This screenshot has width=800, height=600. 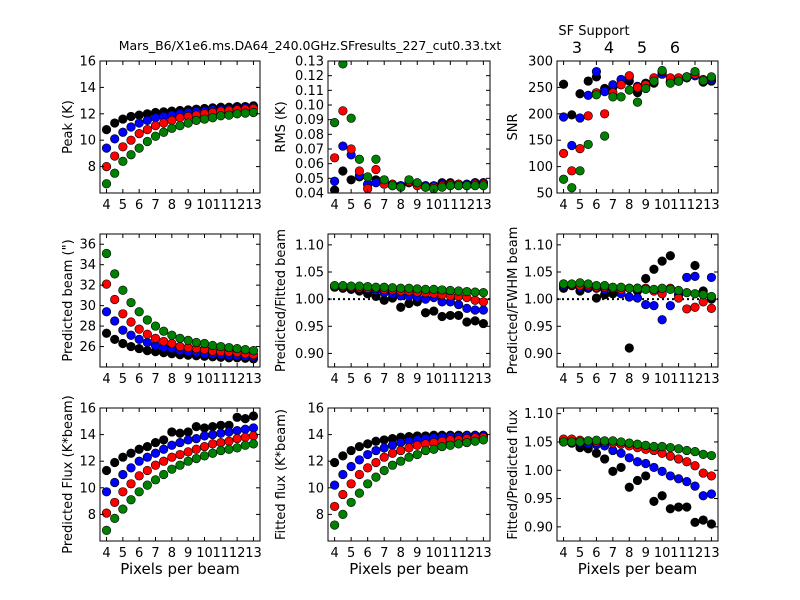 What do you see at coordinates (334, 553) in the screenshot?
I see `x-tick-label: 4` at bounding box center [334, 553].